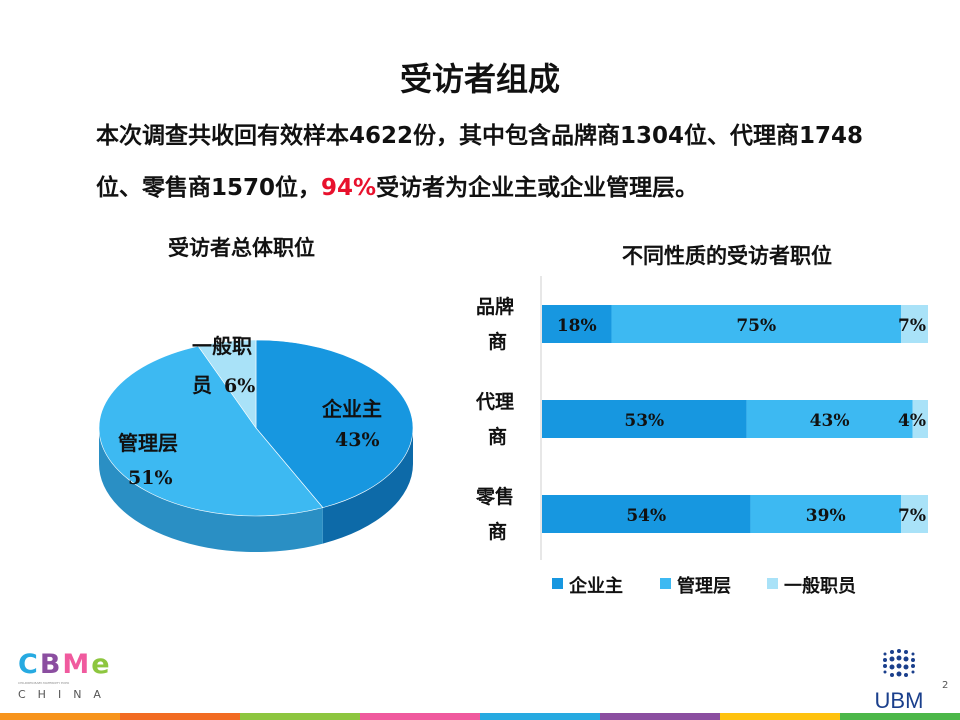 The height and width of the screenshot is (720, 960). Describe the element at coordinates (497, 531) in the screenshot. I see `bar-category-2-line2: 商` at that location.